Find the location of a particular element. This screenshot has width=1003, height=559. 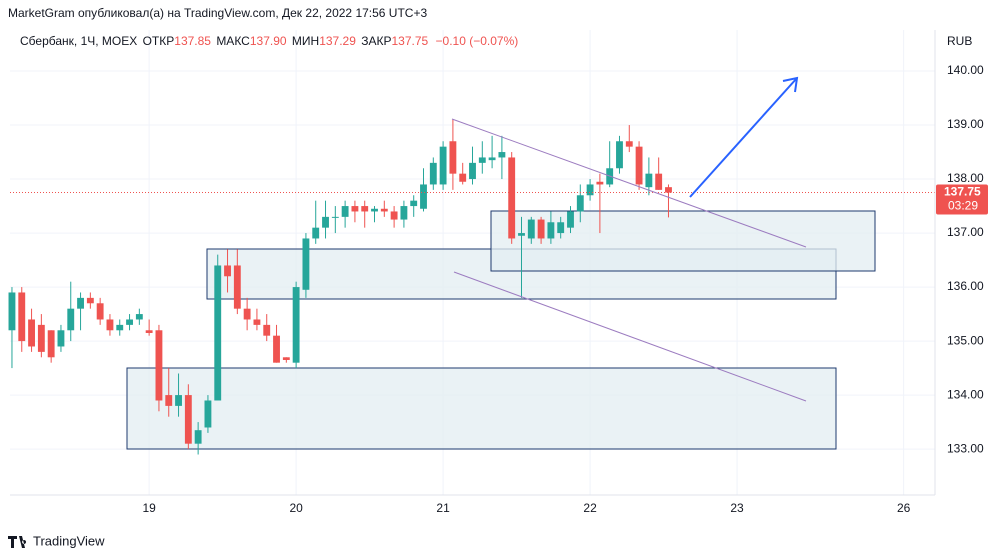

currency: RUB is located at coordinates (959, 41).